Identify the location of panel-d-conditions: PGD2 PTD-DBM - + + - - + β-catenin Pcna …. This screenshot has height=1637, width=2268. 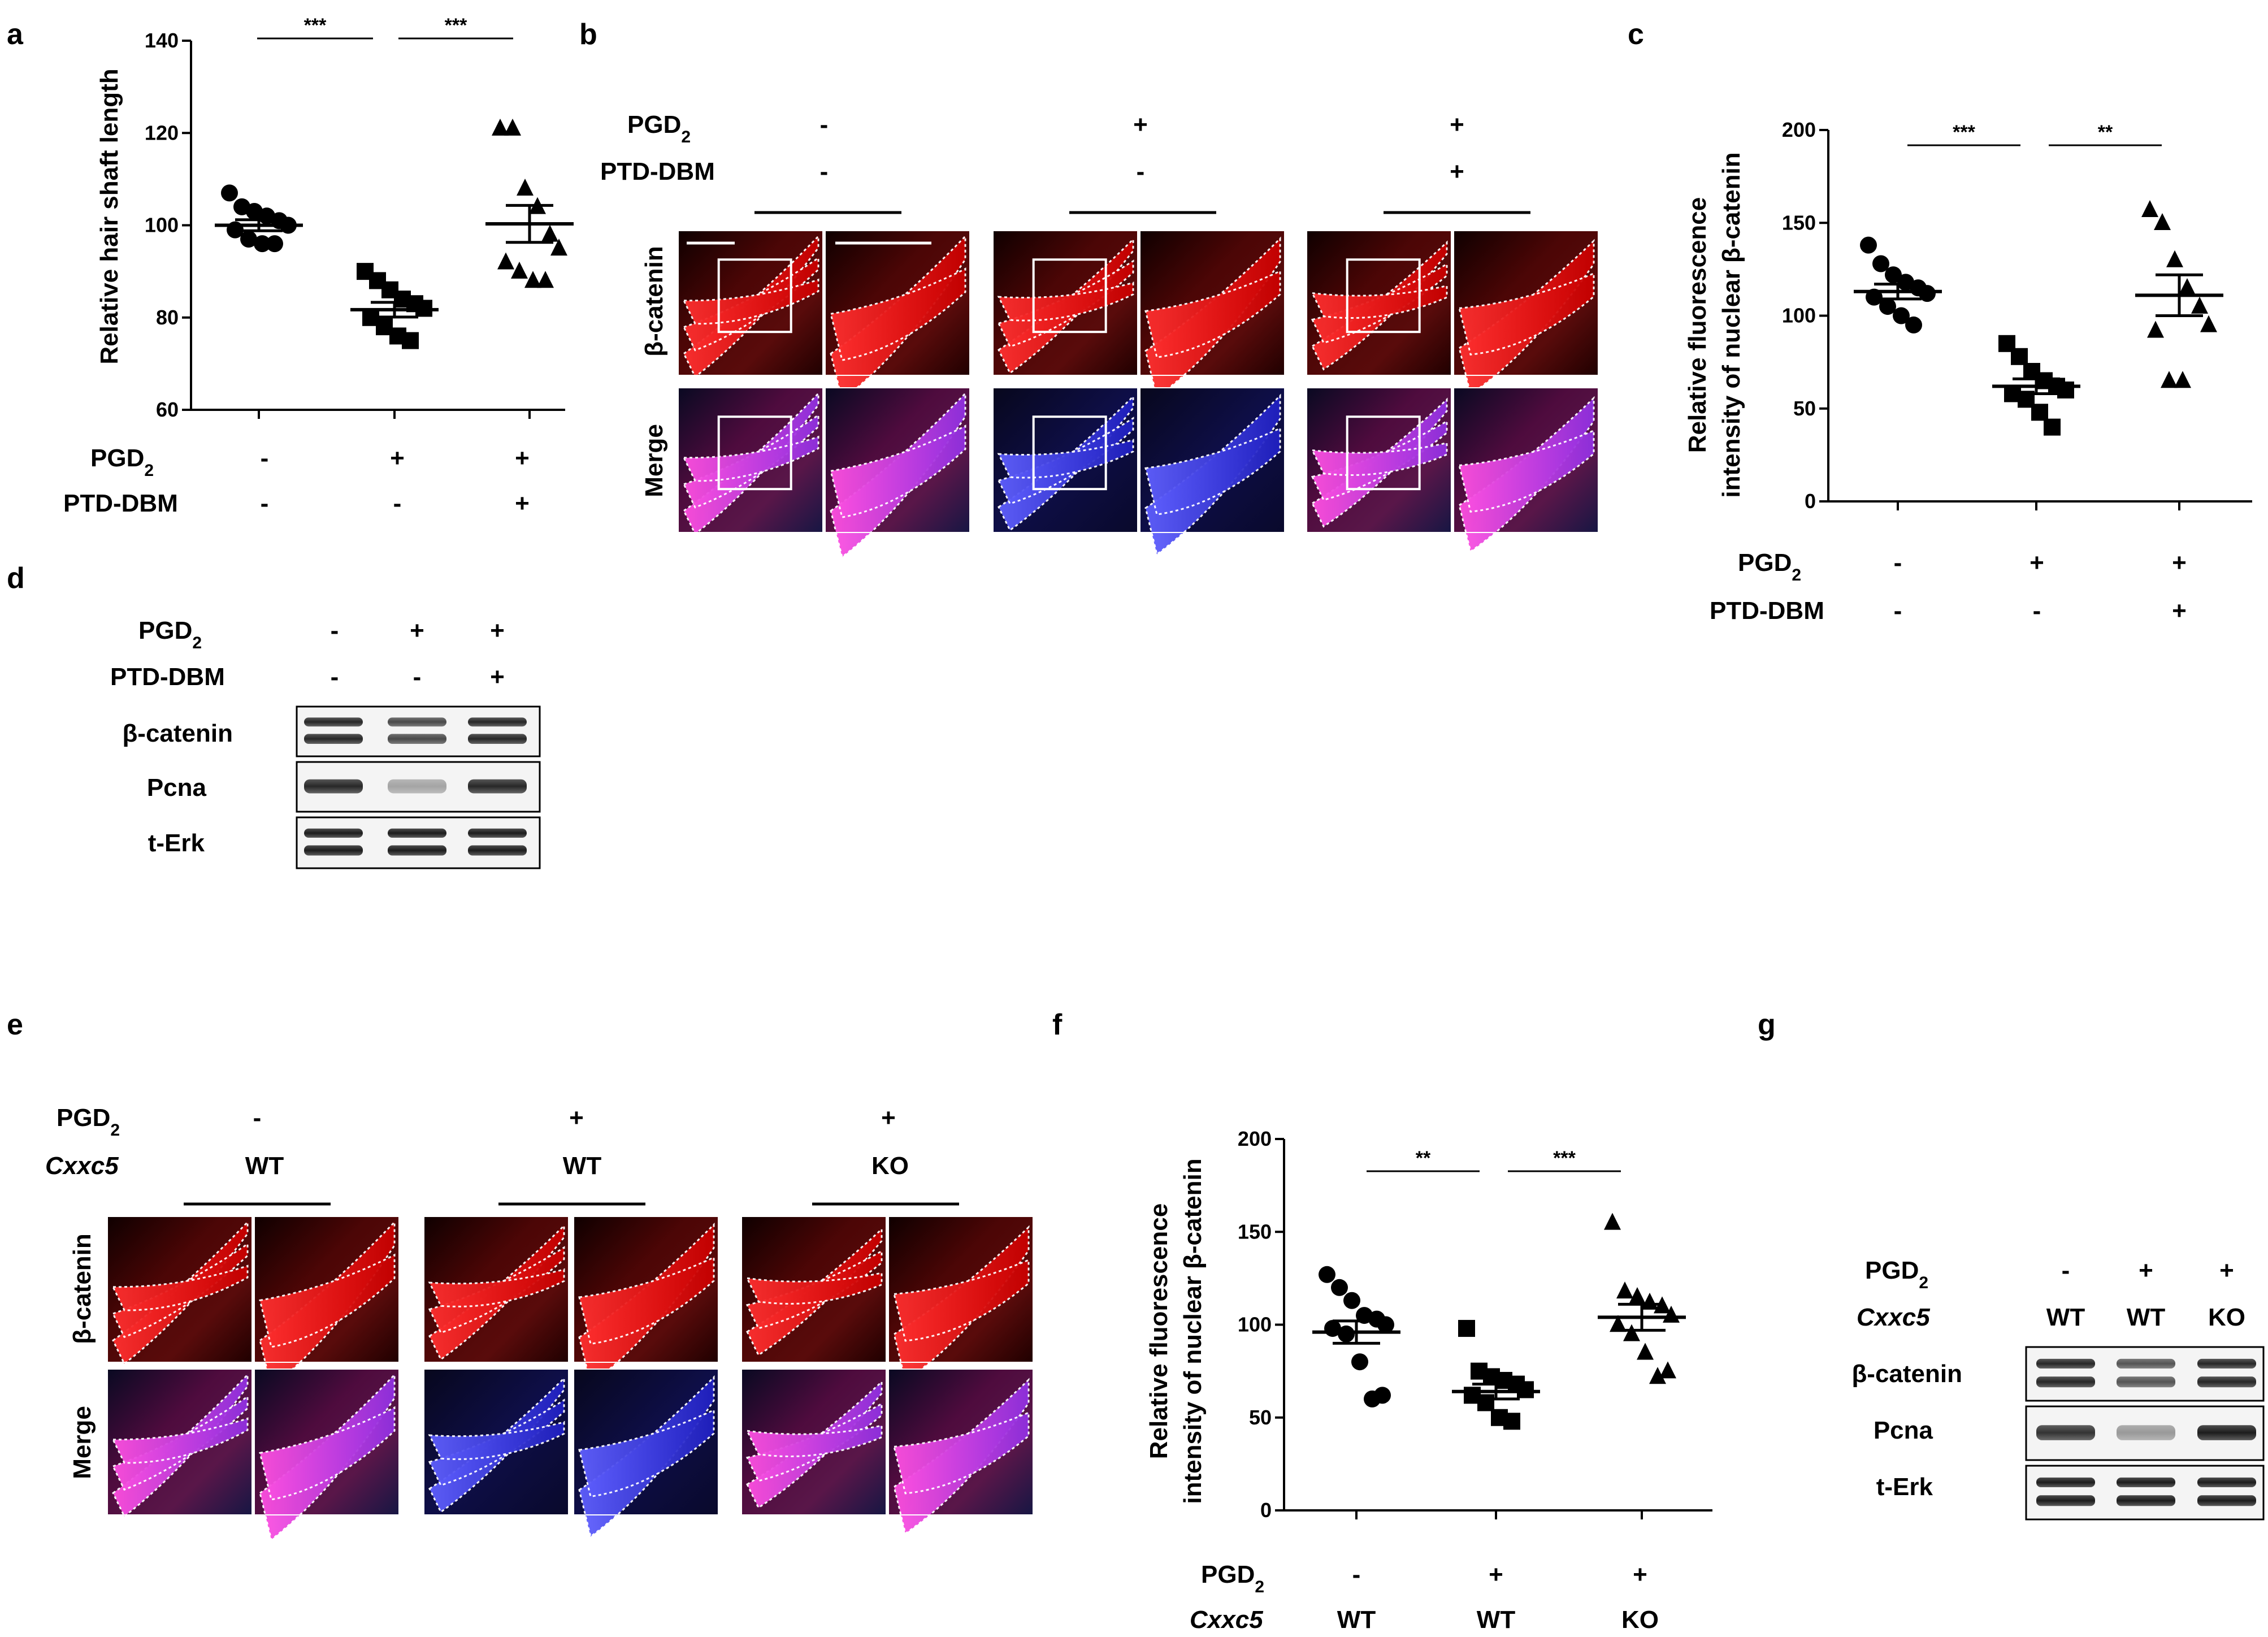
(308, 737).